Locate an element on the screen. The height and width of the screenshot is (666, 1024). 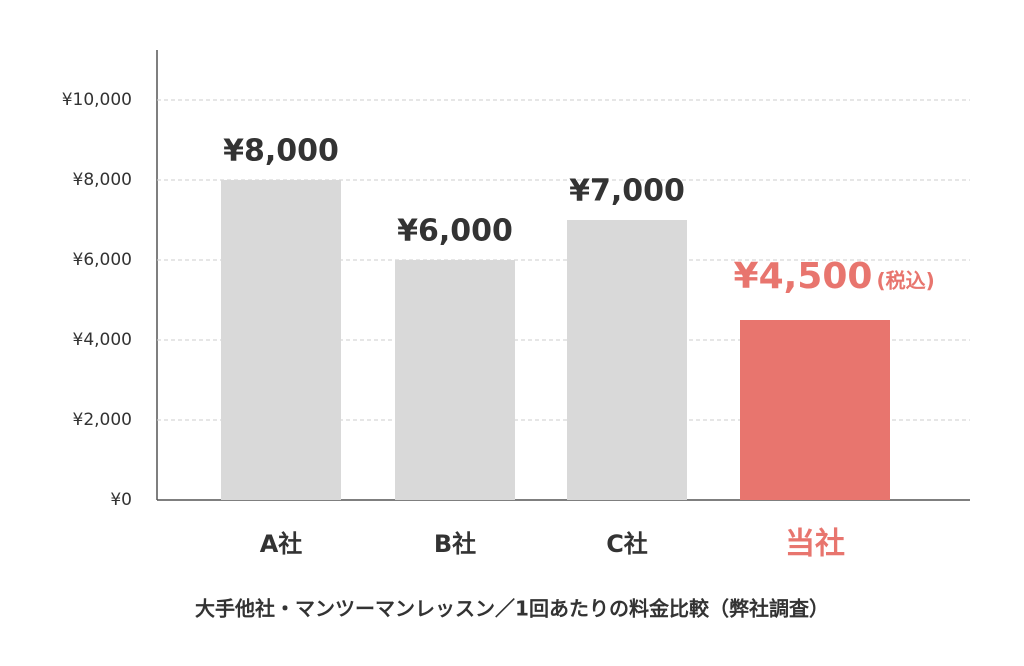
x-tick-label: C社 is located at coordinates (627, 544).